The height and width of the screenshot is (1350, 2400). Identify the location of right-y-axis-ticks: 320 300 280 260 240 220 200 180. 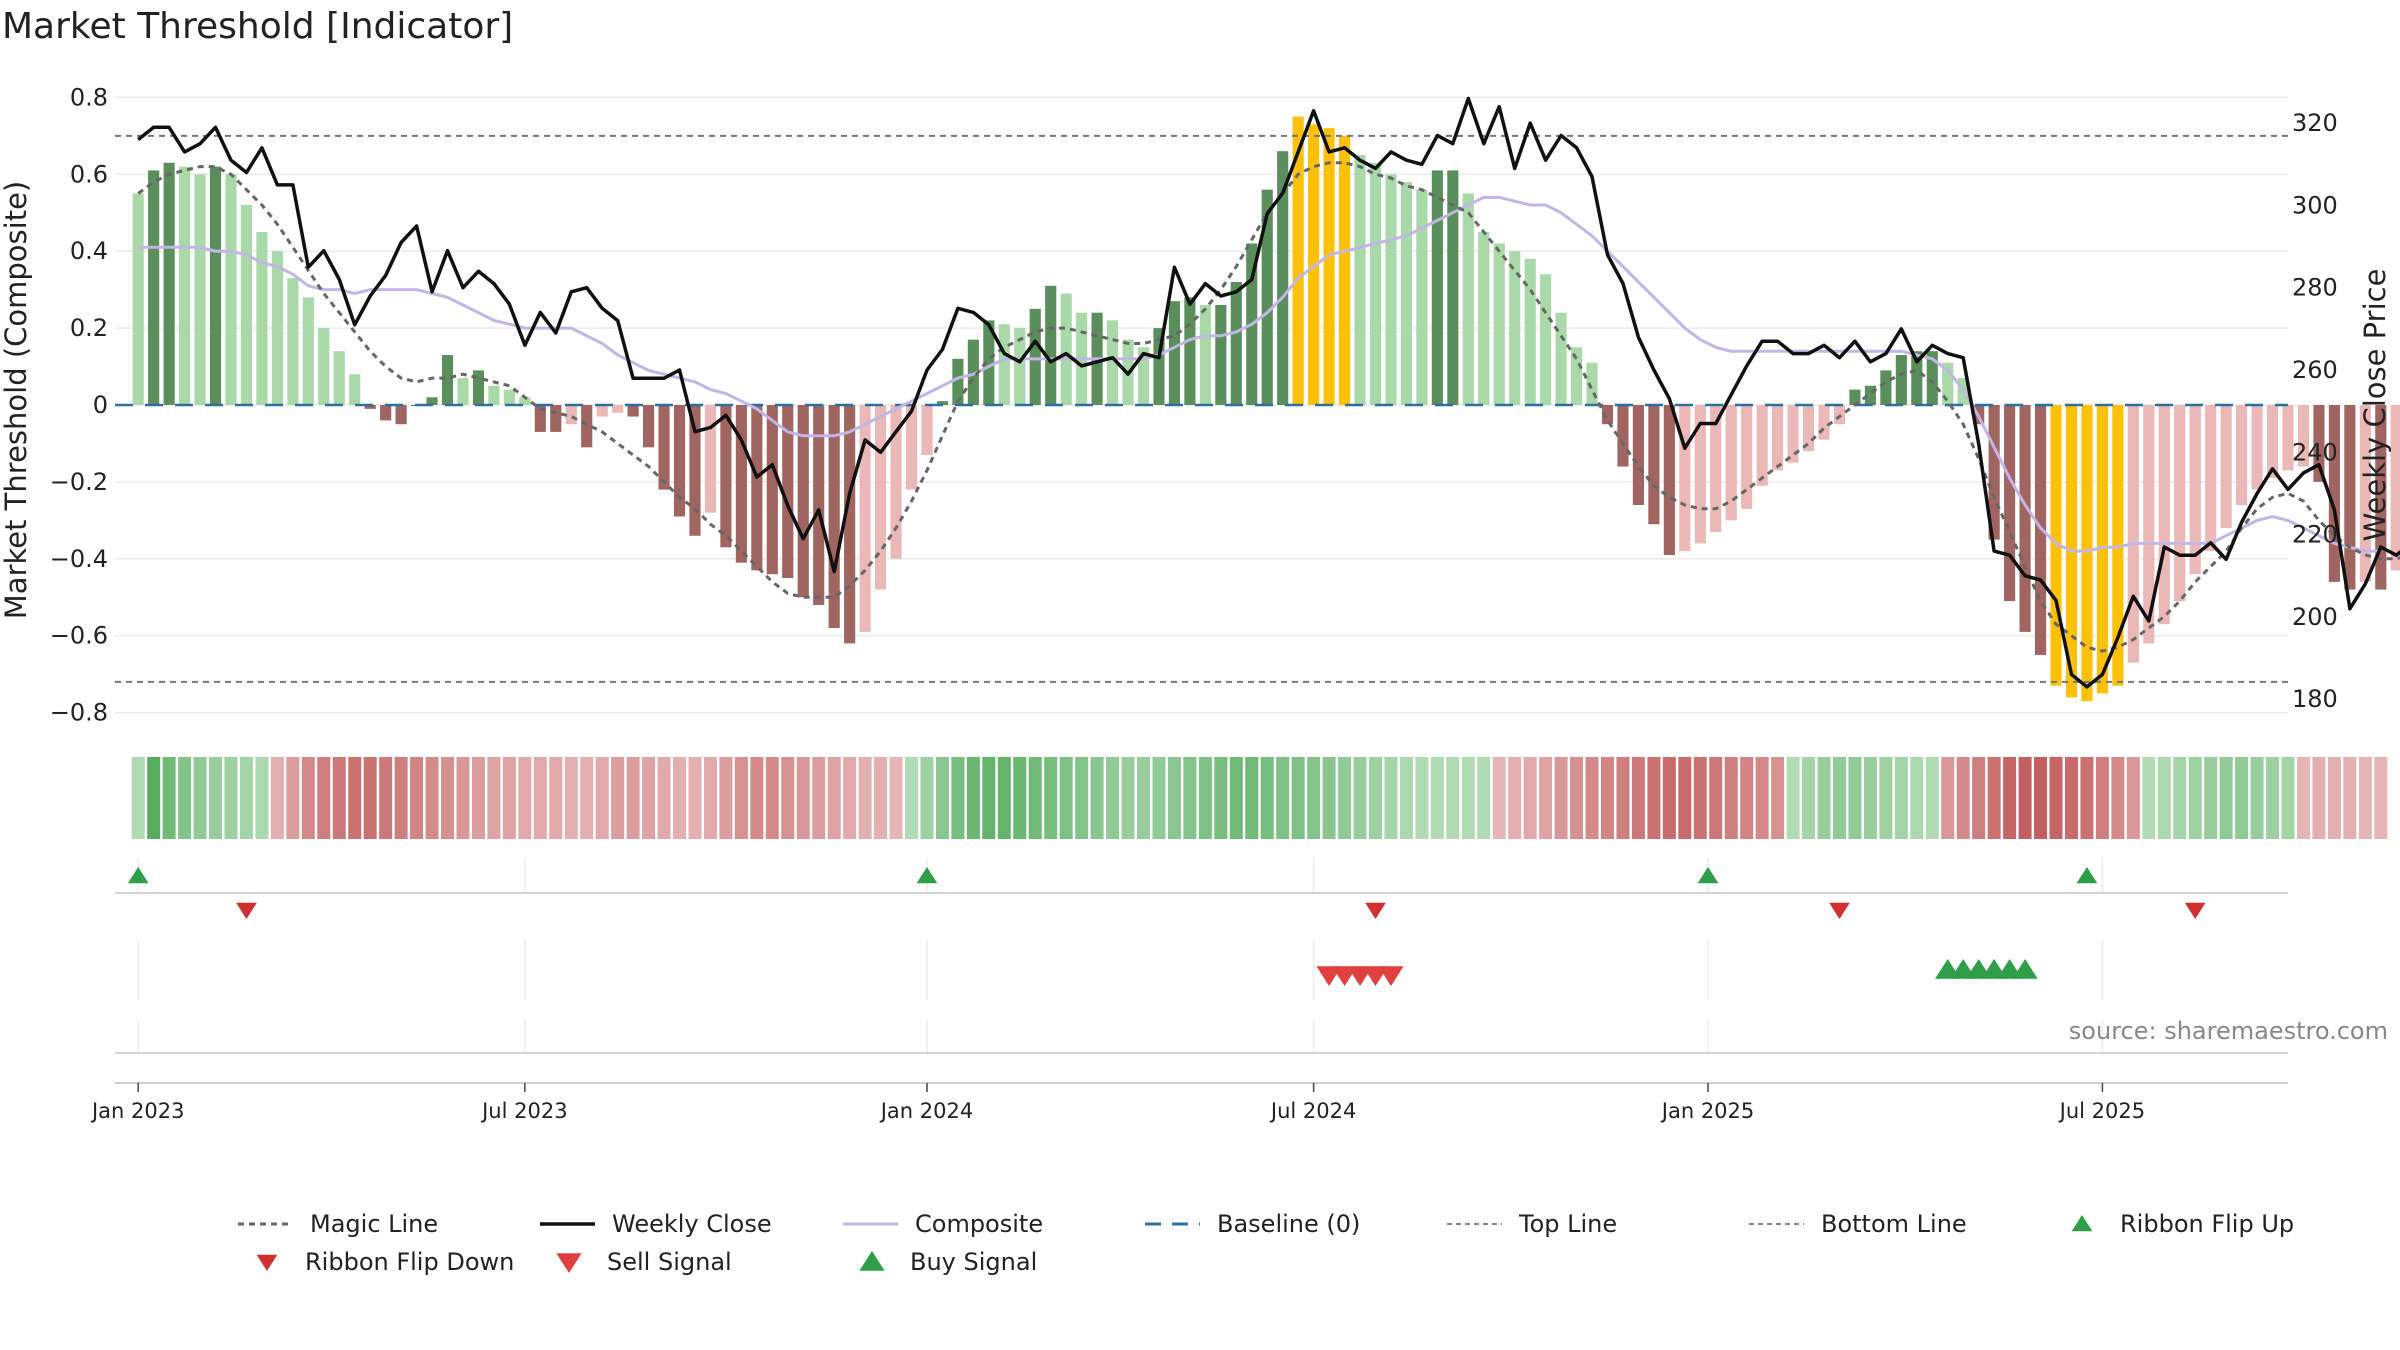
(2315, 411).